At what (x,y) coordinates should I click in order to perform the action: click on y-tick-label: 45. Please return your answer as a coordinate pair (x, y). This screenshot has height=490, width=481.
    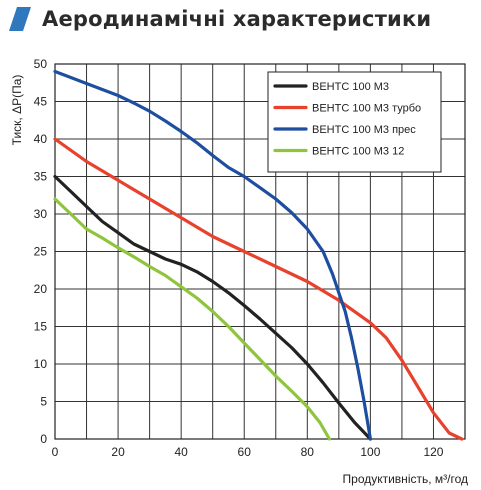
    Looking at the image, I should click on (41, 102).